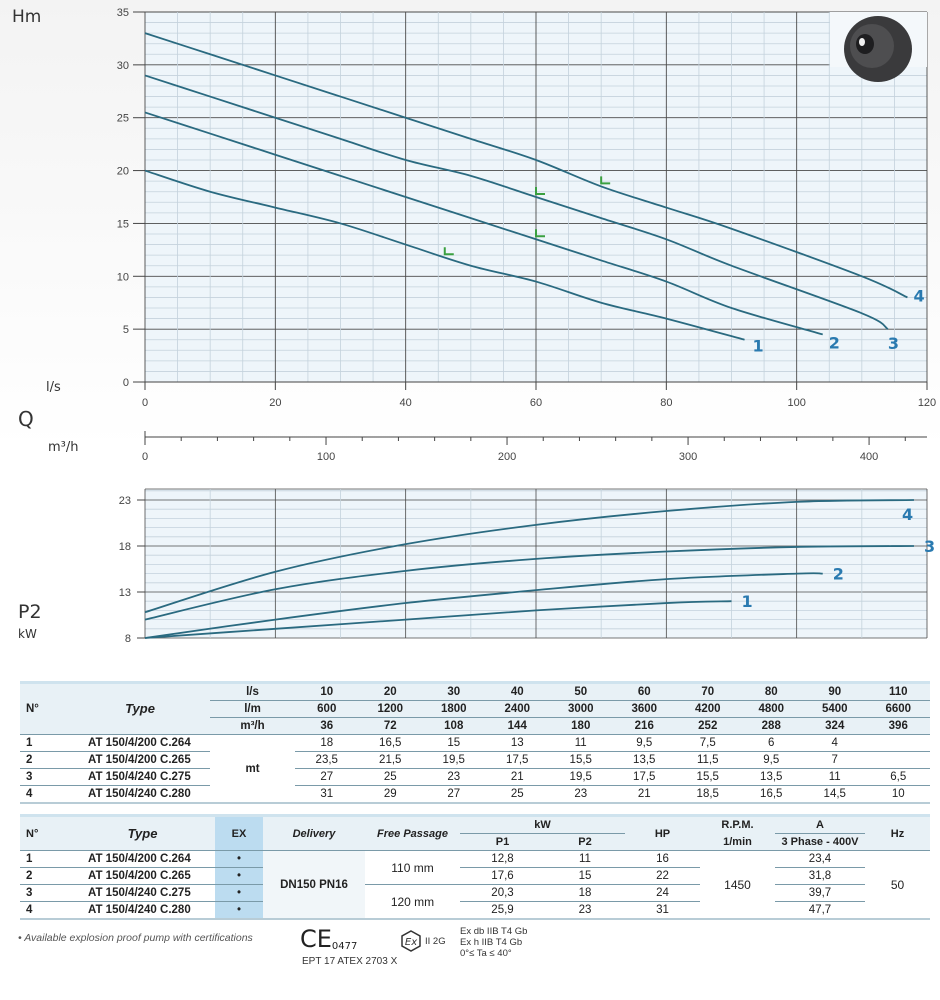  What do you see at coordinates (502, 842) in the screenshot?
I see `header-p1: P1` at bounding box center [502, 842].